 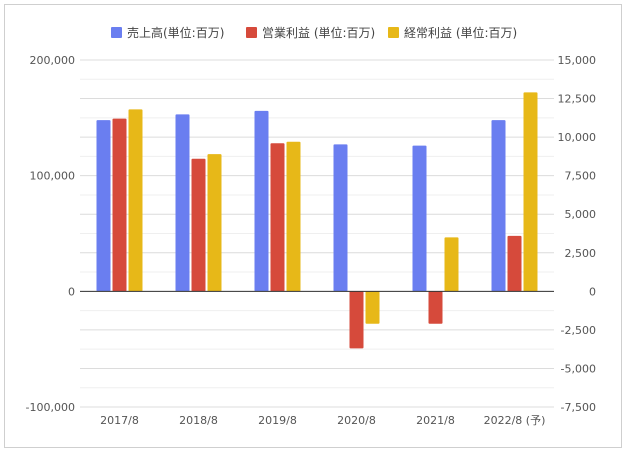 I want to click on bar-3-2018/8, so click(x=214, y=223).